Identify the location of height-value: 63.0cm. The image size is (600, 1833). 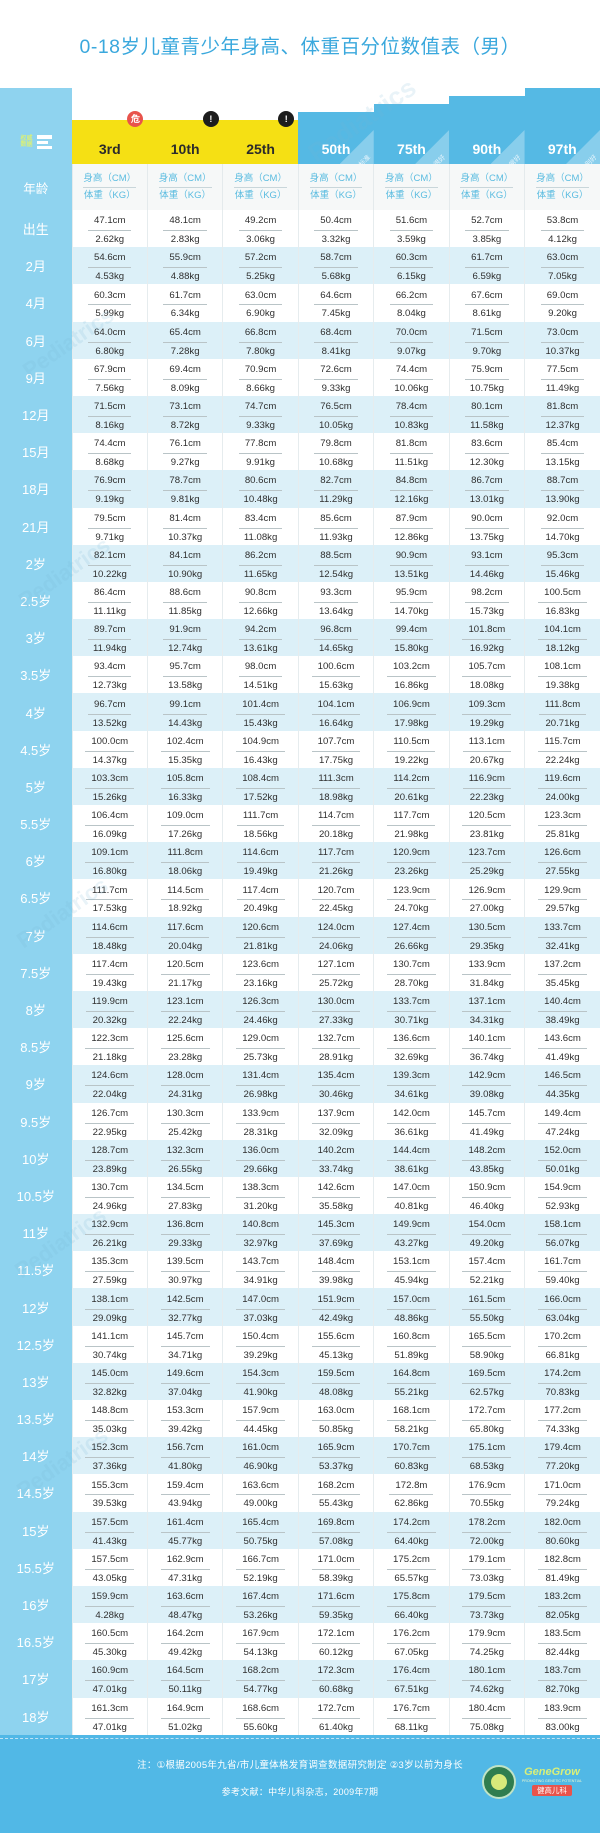
(562, 260).